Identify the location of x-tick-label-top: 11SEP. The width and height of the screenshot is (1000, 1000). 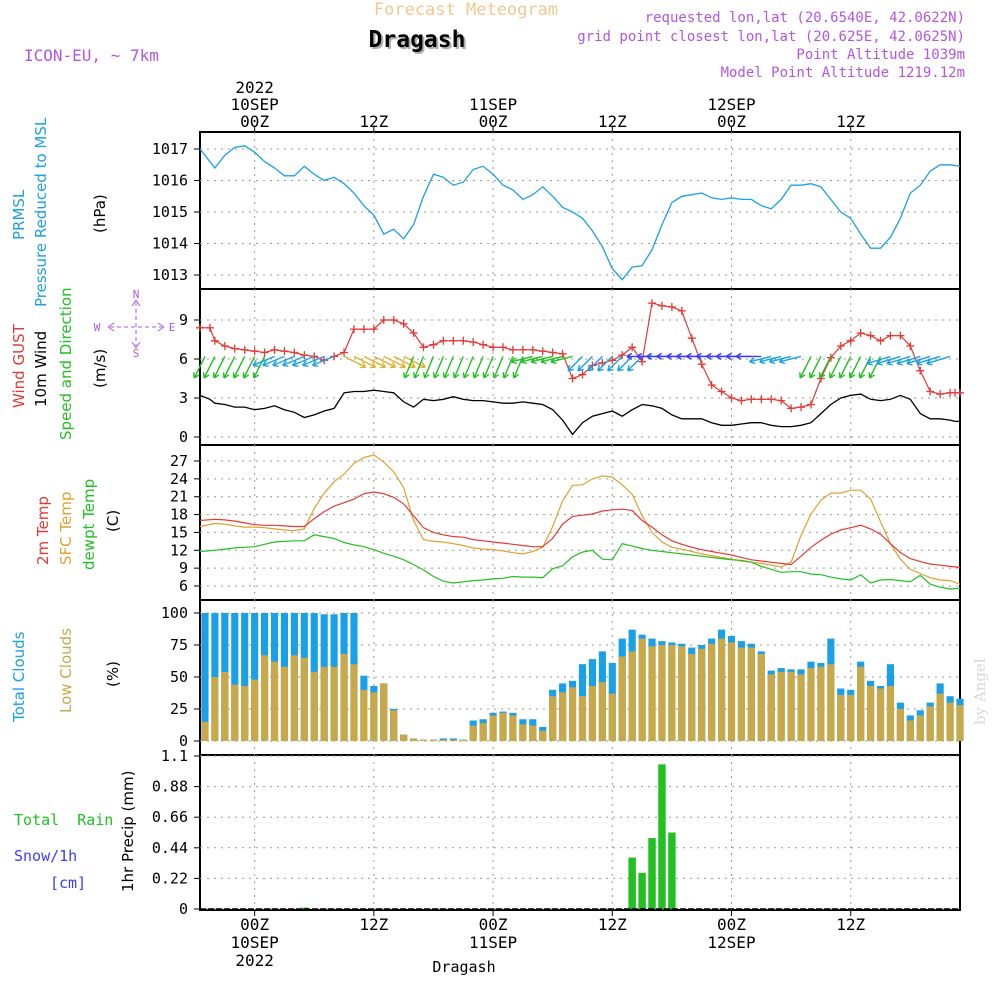
(493, 104).